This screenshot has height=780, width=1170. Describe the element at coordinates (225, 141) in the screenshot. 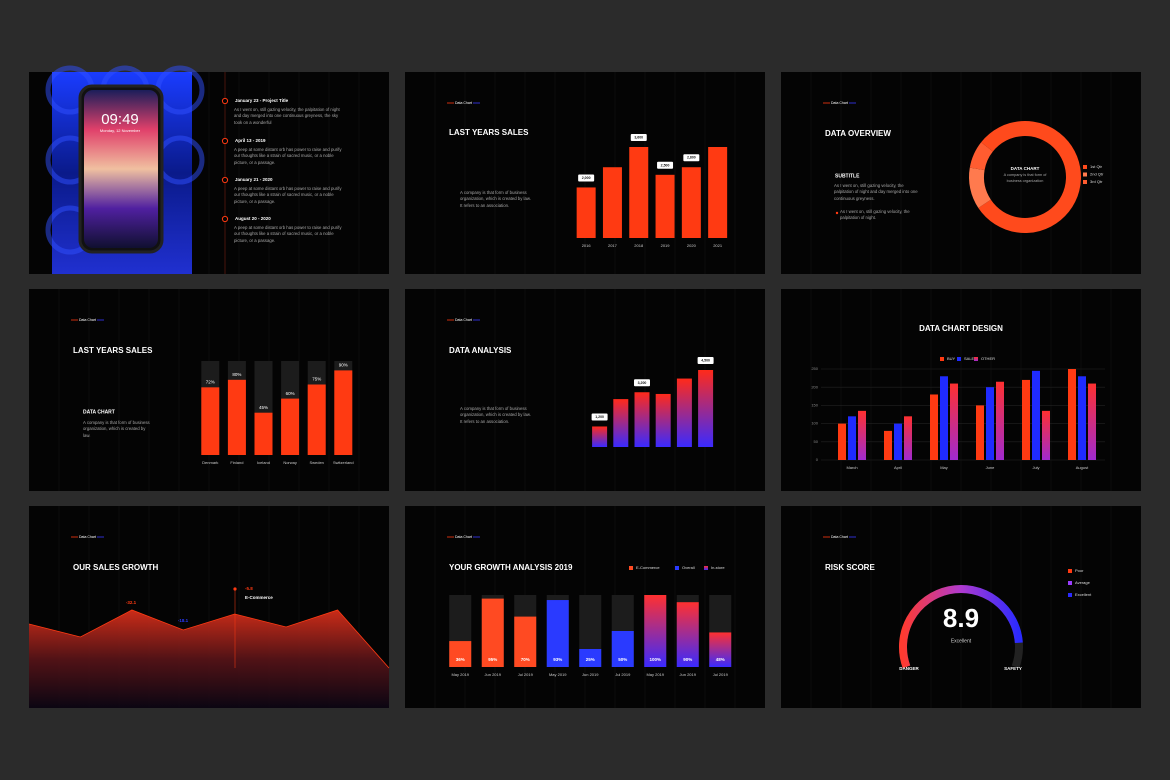

I see `timeline-dot` at that location.